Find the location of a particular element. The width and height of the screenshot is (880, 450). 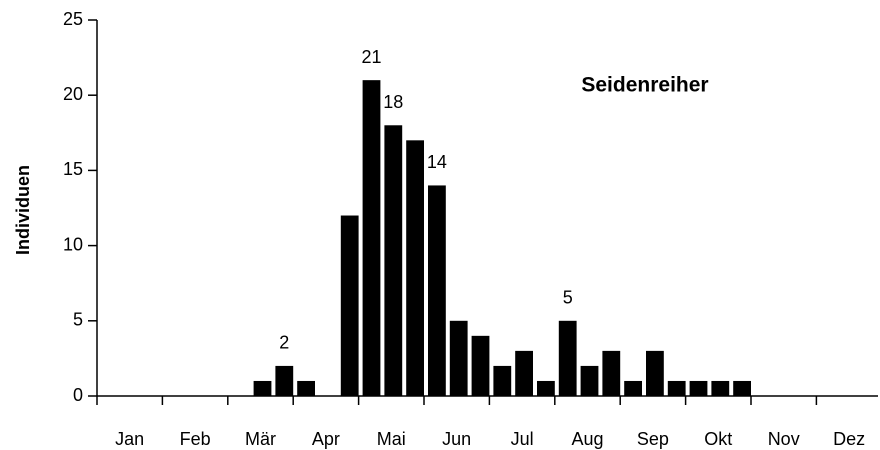

x-tick-label: Mai is located at coordinates (391, 439).